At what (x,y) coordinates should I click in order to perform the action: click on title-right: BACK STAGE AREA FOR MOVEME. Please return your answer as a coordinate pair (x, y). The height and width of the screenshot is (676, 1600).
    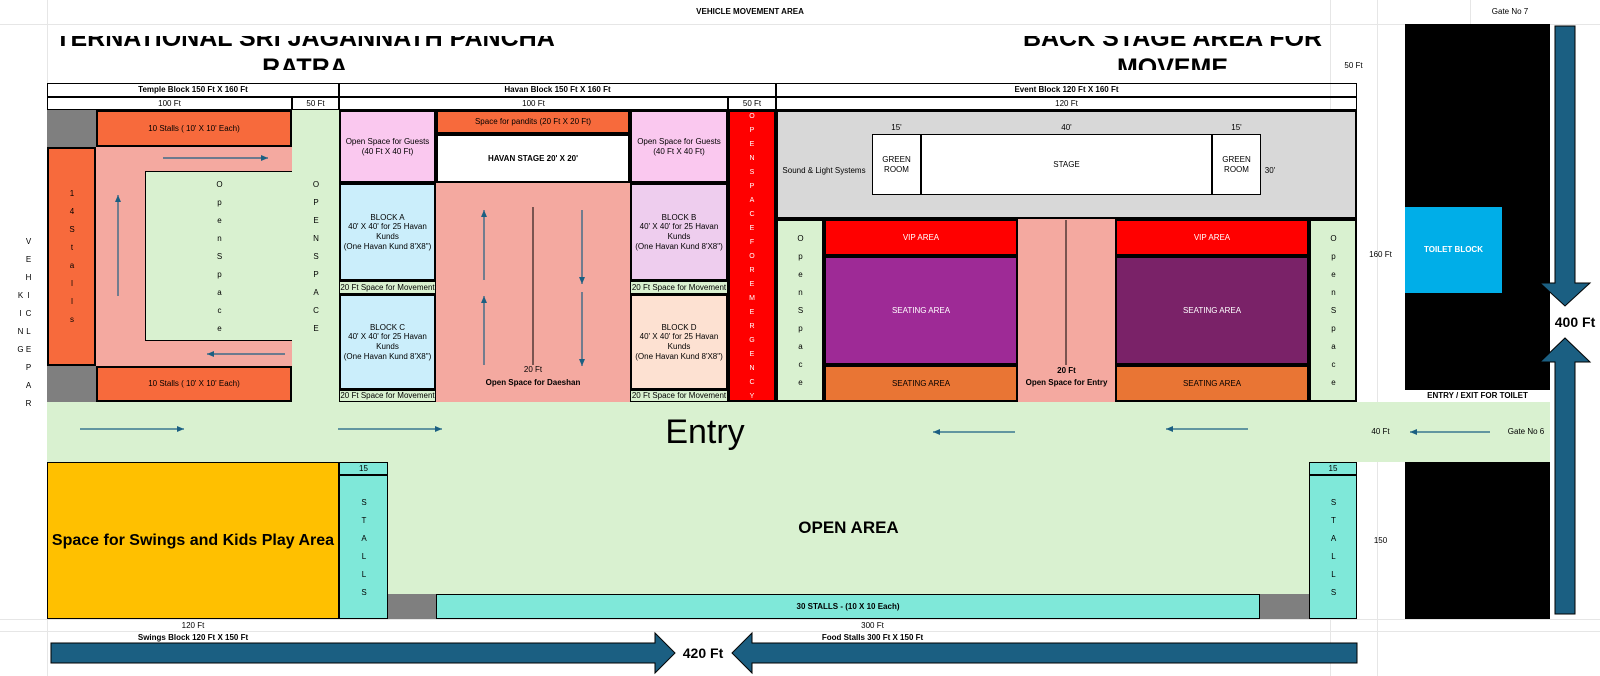
    Looking at the image, I should click on (1172, 53).